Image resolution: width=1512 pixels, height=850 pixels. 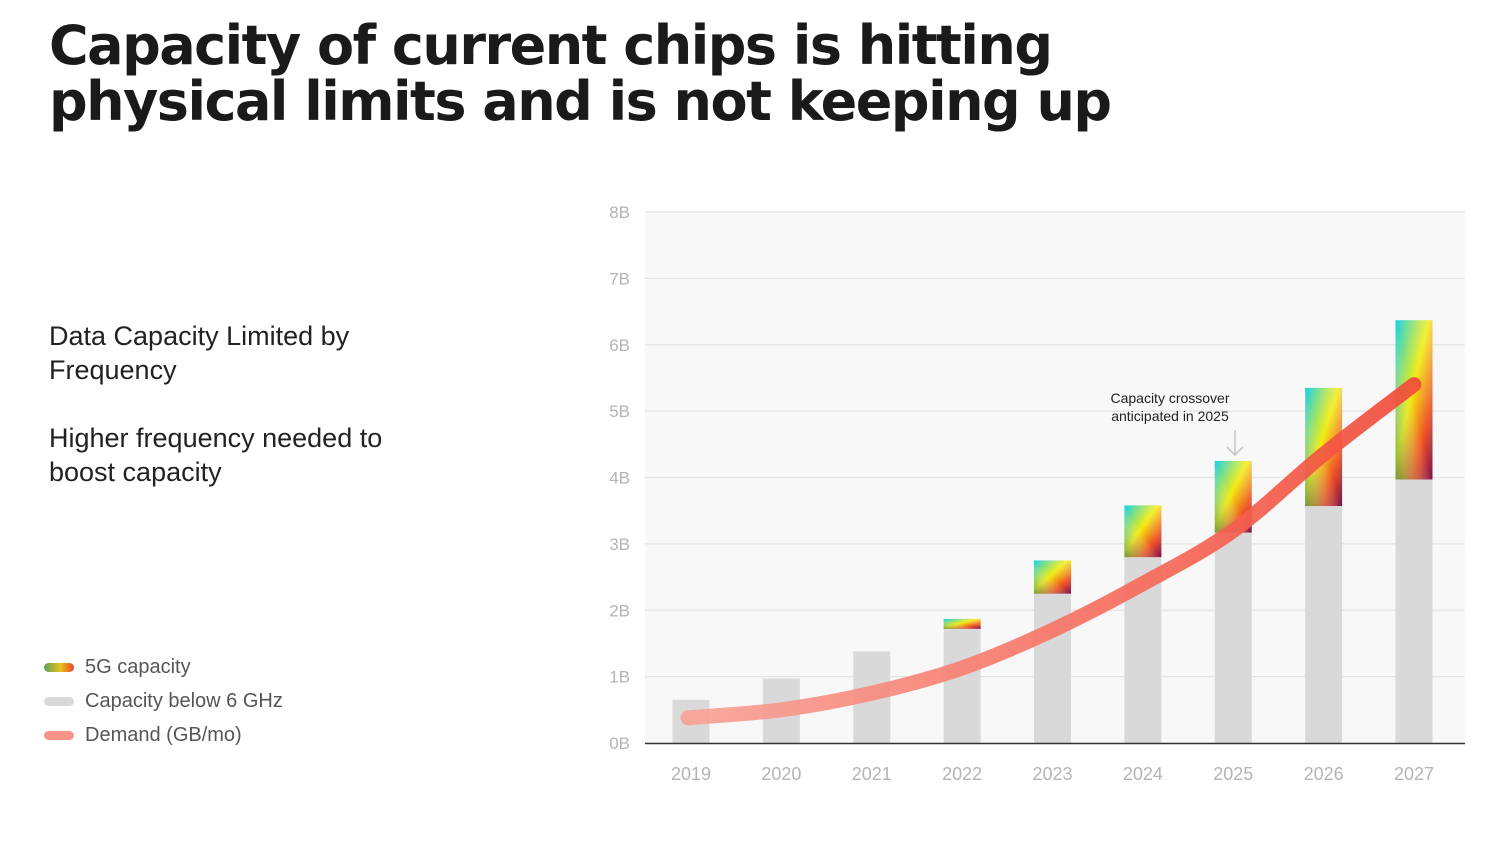 I want to click on x-axis-ticks: 2019 2020 2021 2022 2023 2024 2025 2026 2027, so click(x=1052, y=774).